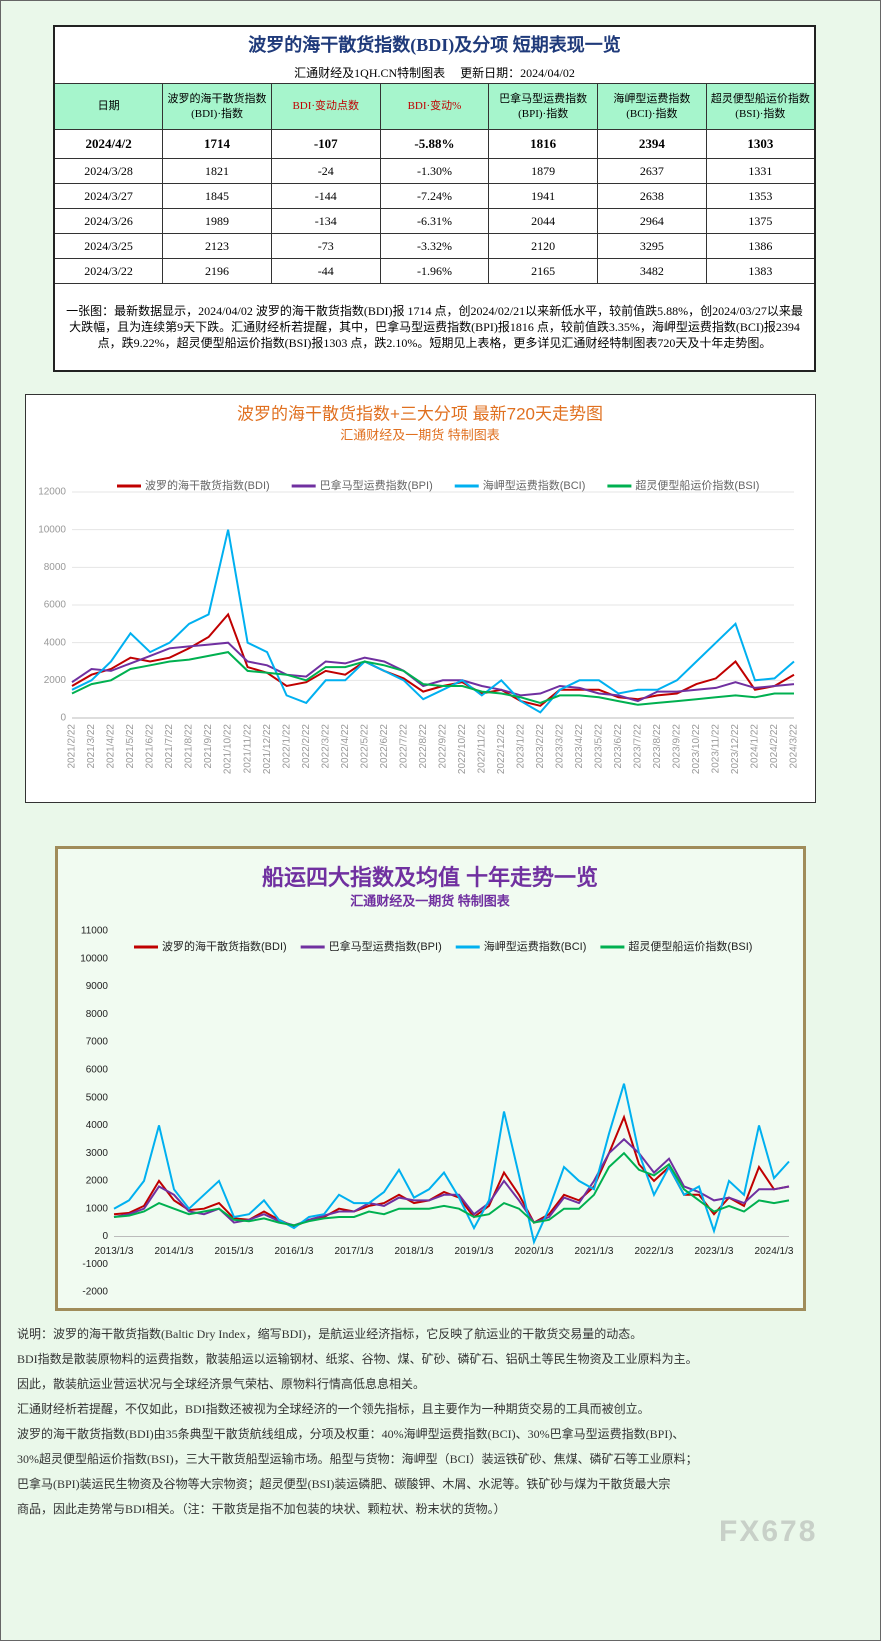 This screenshot has width=881, height=1641. What do you see at coordinates (108, 144) in the screenshot?
I see `cell: 2024/4/2` at bounding box center [108, 144].